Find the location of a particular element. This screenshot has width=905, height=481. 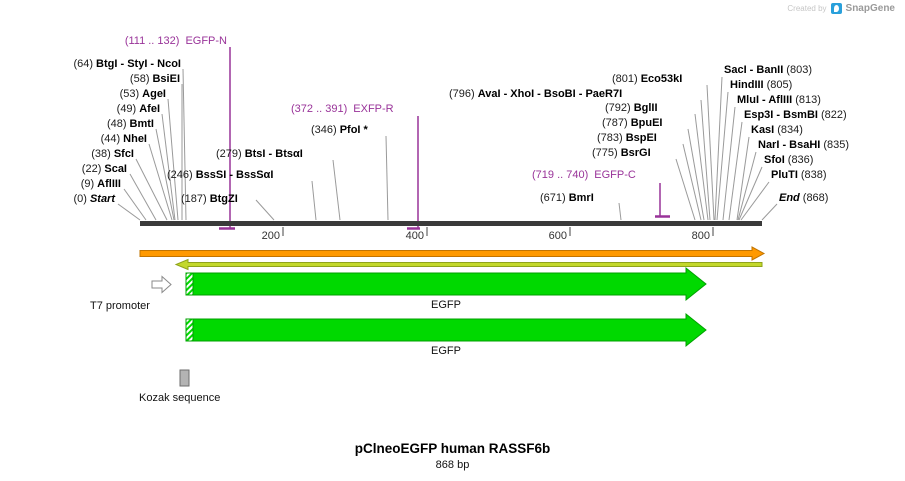

site-label-hindiii: HindIII (805) is located at coordinates (761, 85).